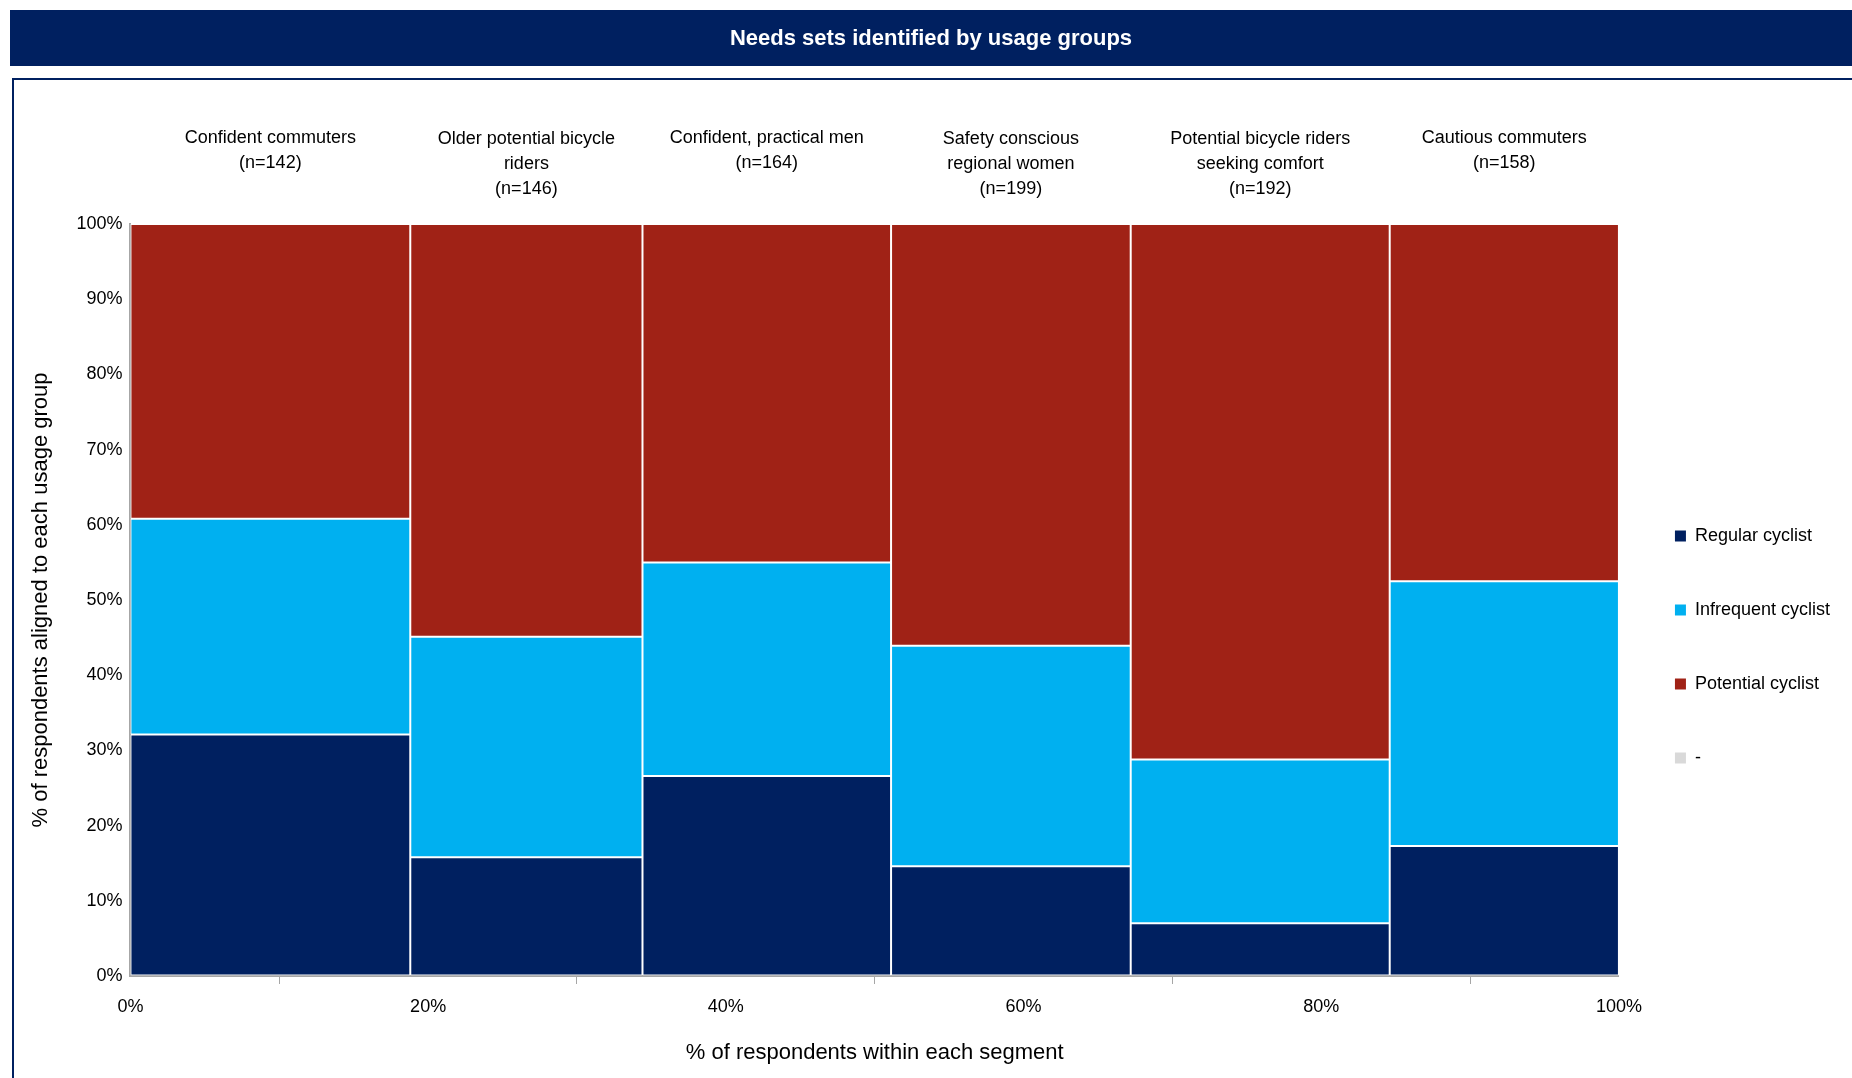 This screenshot has width=1852, height=1078. What do you see at coordinates (104, 899) in the screenshot?
I see `y-tick-label: 10%` at bounding box center [104, 899].